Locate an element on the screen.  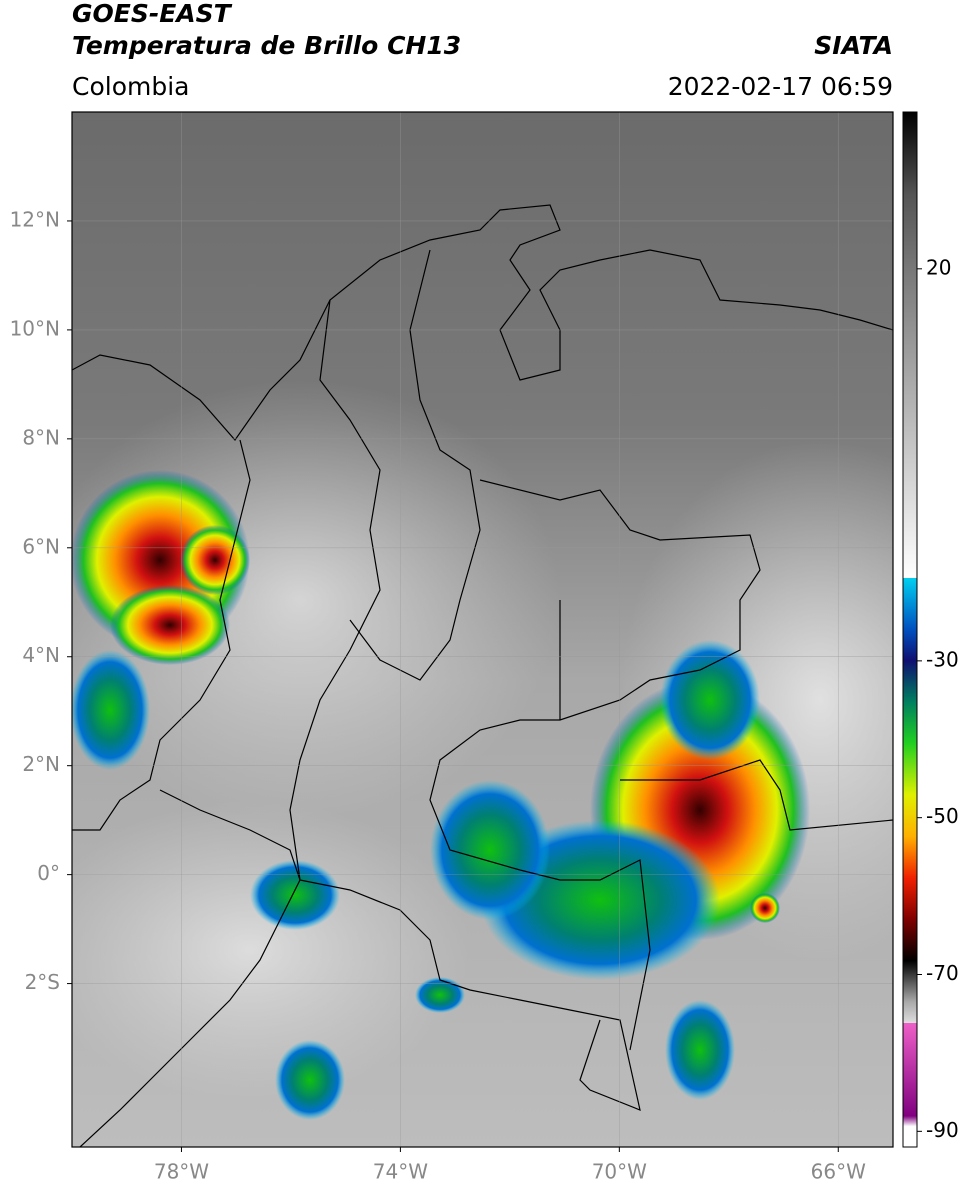
y-tick-label: 8°N is located at coordinates (41, 437).